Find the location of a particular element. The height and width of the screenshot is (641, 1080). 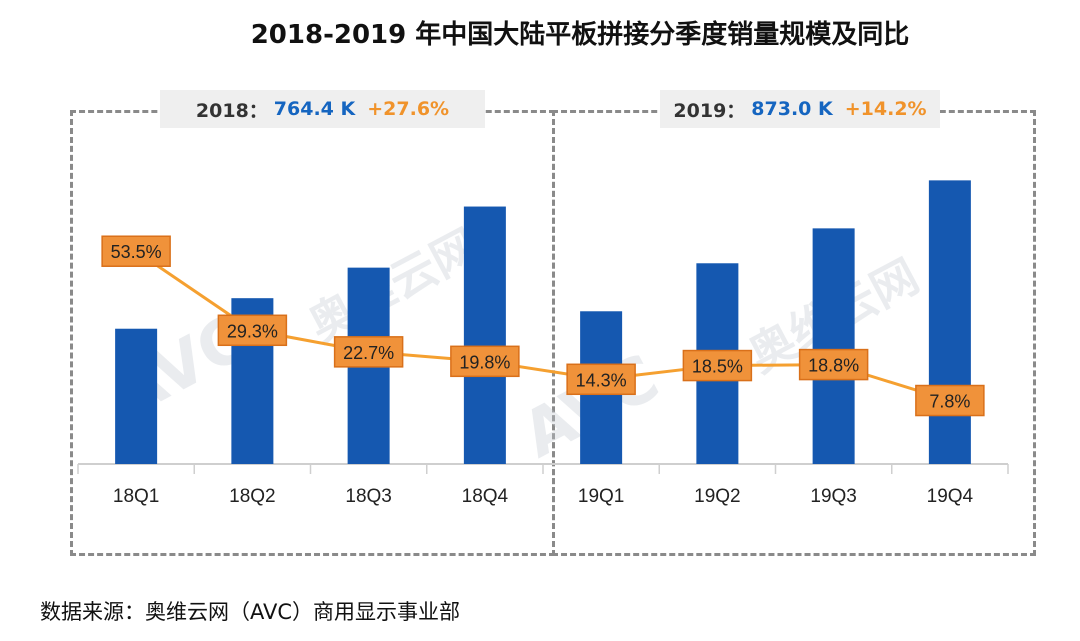

x-tick-label: 19Q2 is located at coordinates (717, 496).